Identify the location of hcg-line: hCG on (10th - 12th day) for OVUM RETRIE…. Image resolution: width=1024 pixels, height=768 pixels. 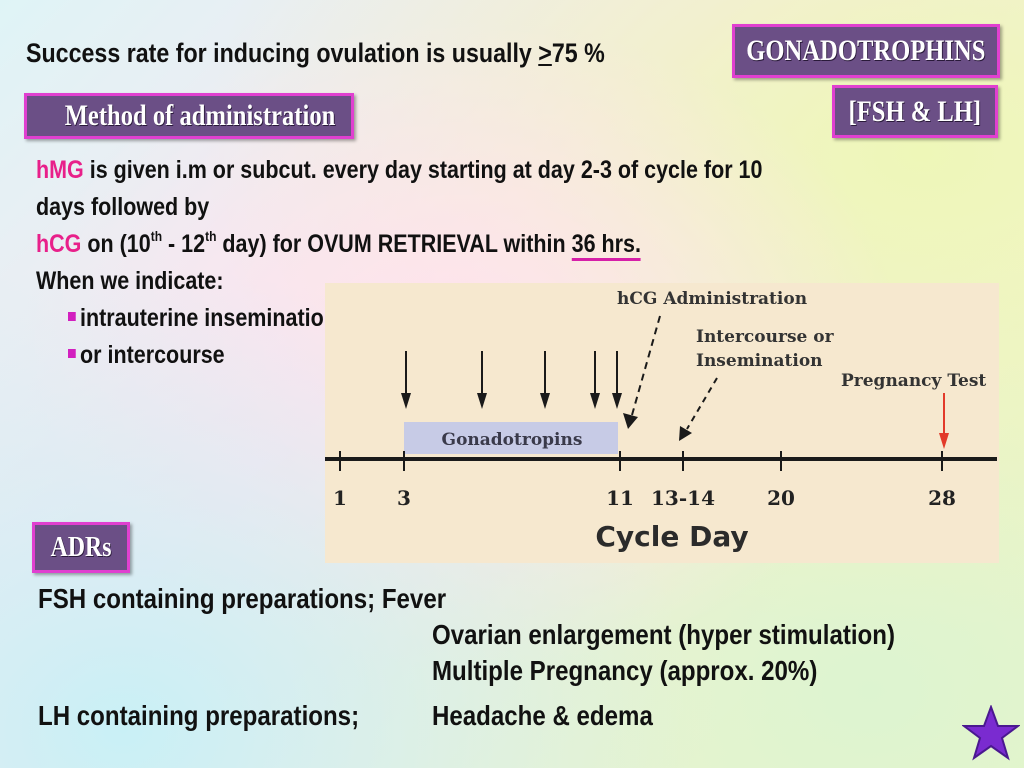
(338, 244).